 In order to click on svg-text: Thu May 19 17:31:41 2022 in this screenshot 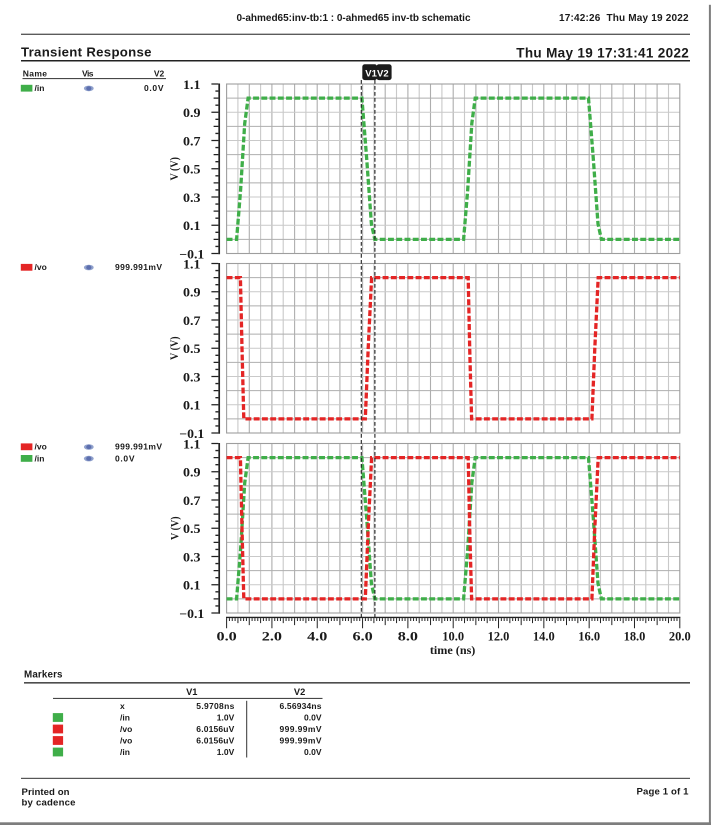, I will do `click(602, 53)`.